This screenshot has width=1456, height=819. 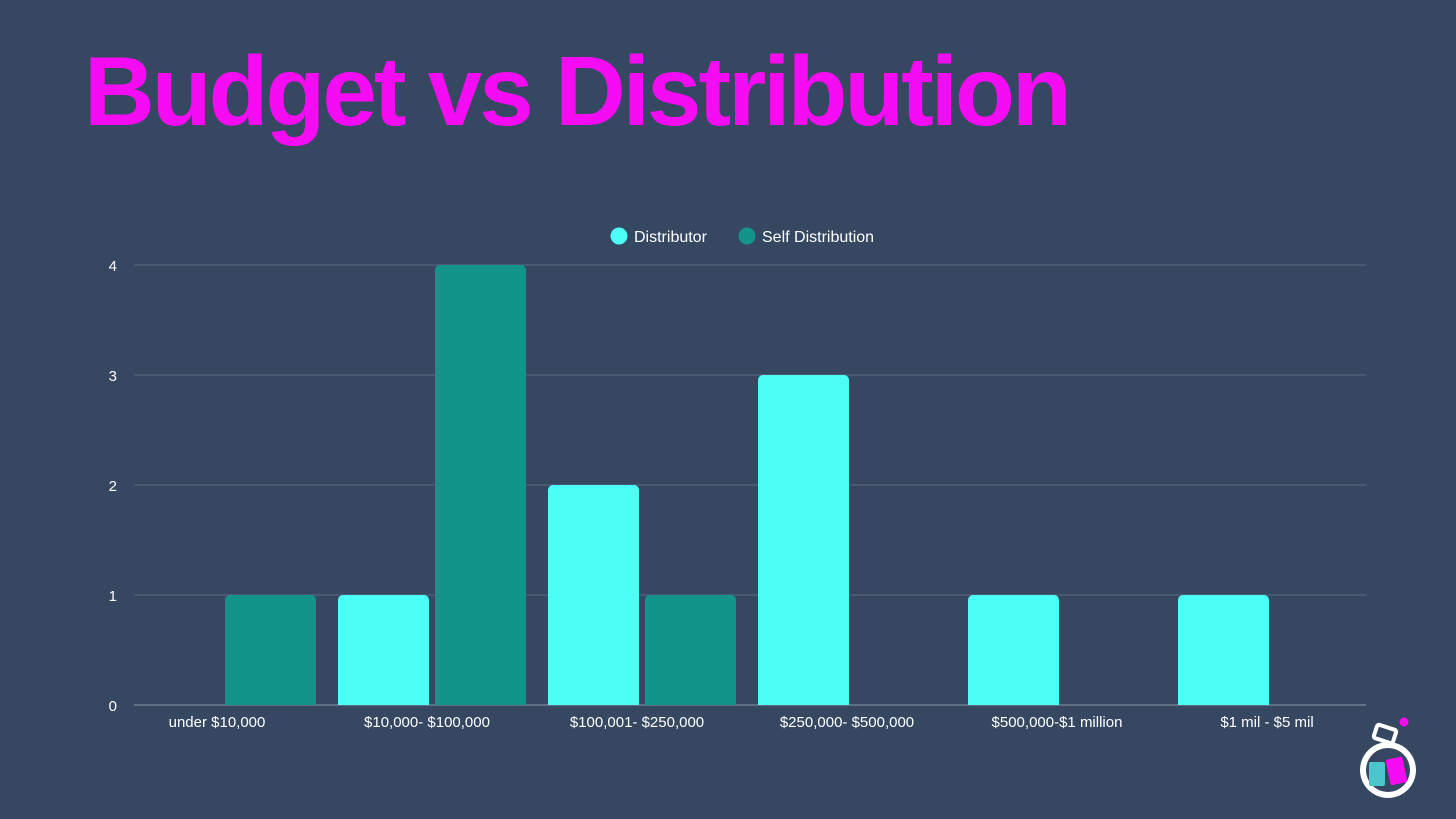 What do you see at coordinates (747, 236) in the screenshot?
I see `legend-swatch-self-distribution` at bounding box center [747, 236].